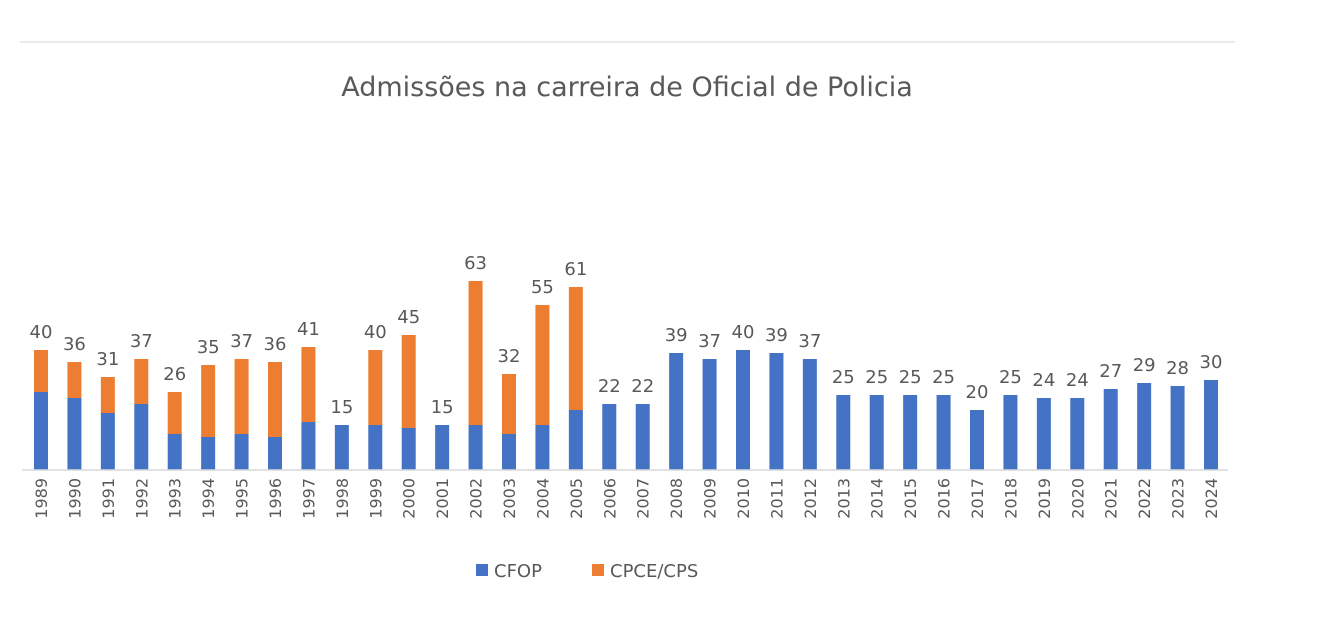  I want to click on data-label-2011: 39, so click(776, 335).